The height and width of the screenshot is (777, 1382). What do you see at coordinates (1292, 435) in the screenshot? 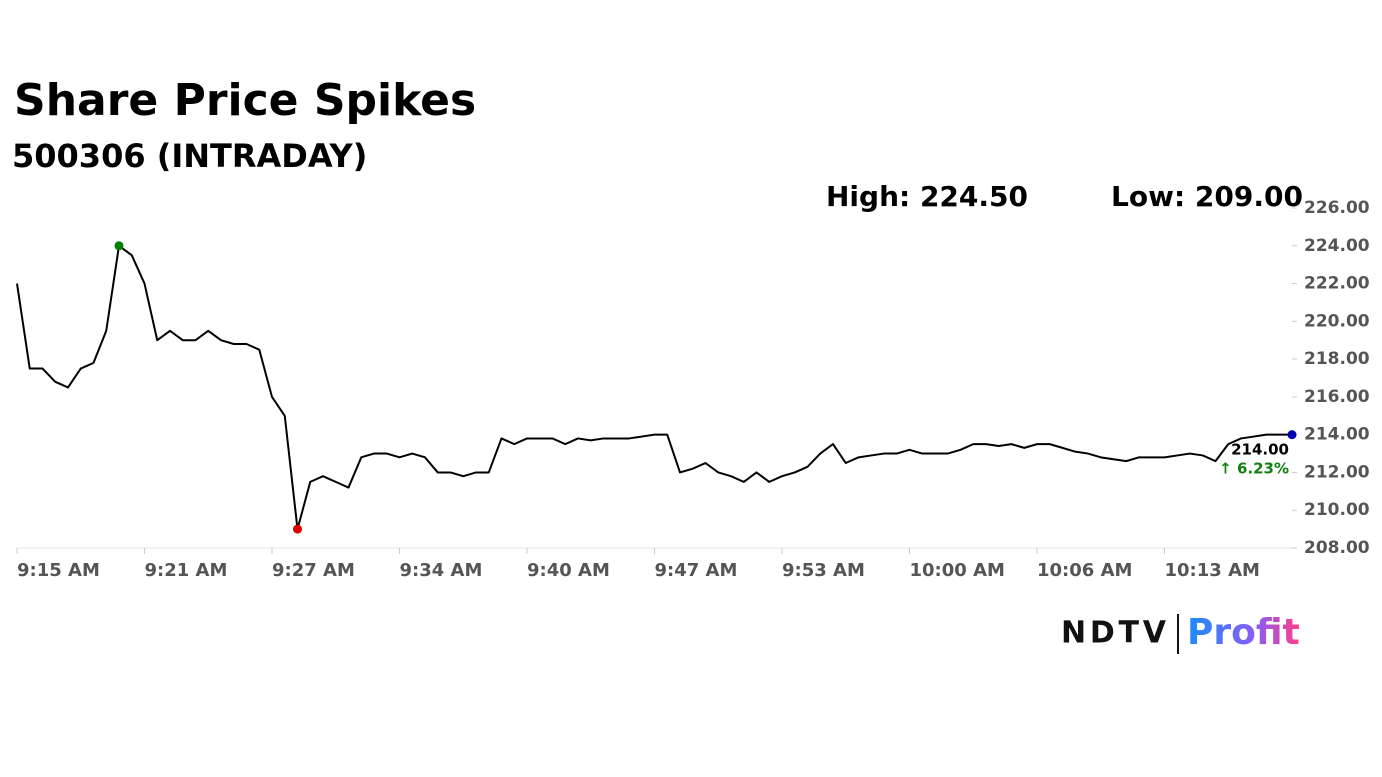
I see `last-marker` at bounding box center [1292, 435].